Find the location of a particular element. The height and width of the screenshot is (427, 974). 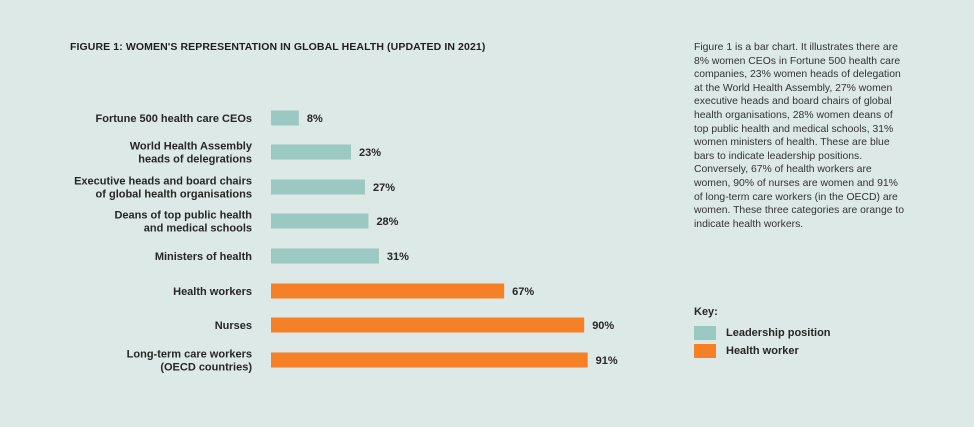

category-label-line: World Health Assembly is located at coordinates (191, 147).